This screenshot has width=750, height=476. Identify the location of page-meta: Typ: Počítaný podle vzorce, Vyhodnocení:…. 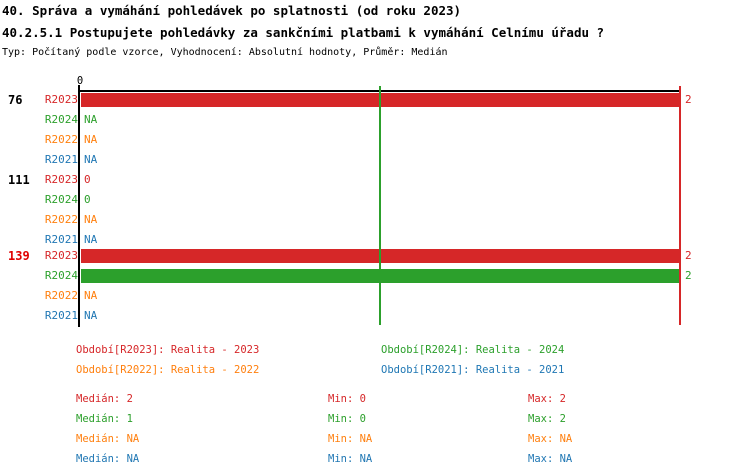
(225, 52).